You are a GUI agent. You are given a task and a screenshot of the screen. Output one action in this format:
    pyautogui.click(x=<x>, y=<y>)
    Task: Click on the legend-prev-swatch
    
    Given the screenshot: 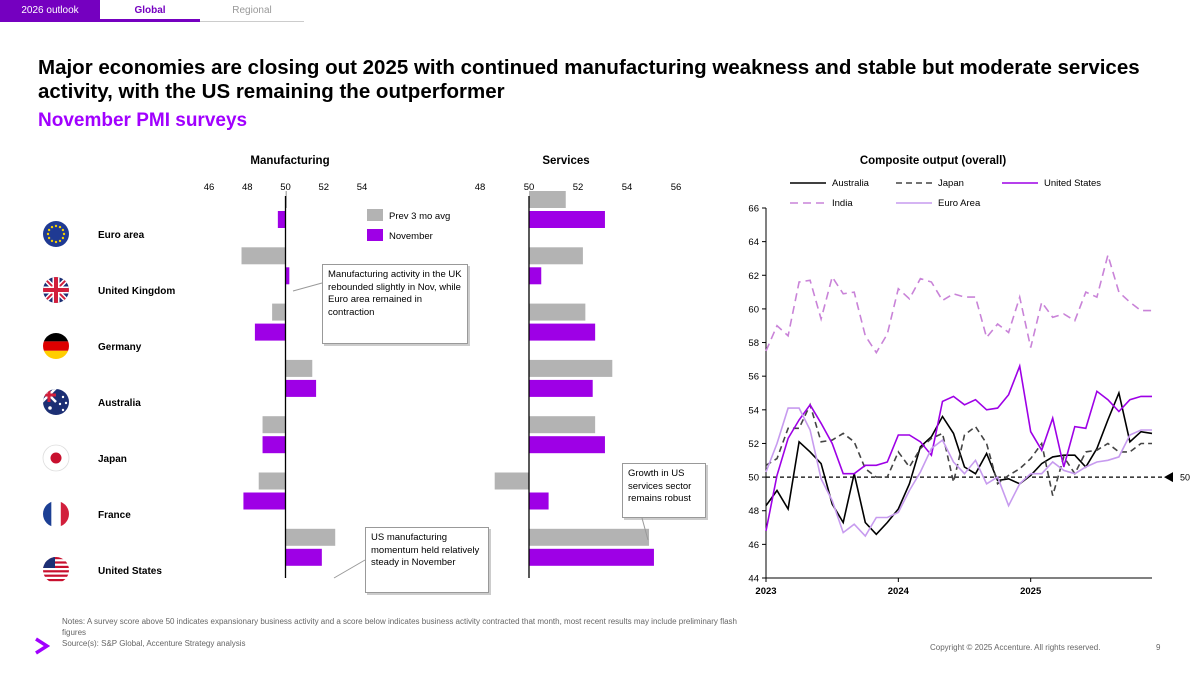 What is the action you would take?
    pyautogui.click(x=375, y=215)
    